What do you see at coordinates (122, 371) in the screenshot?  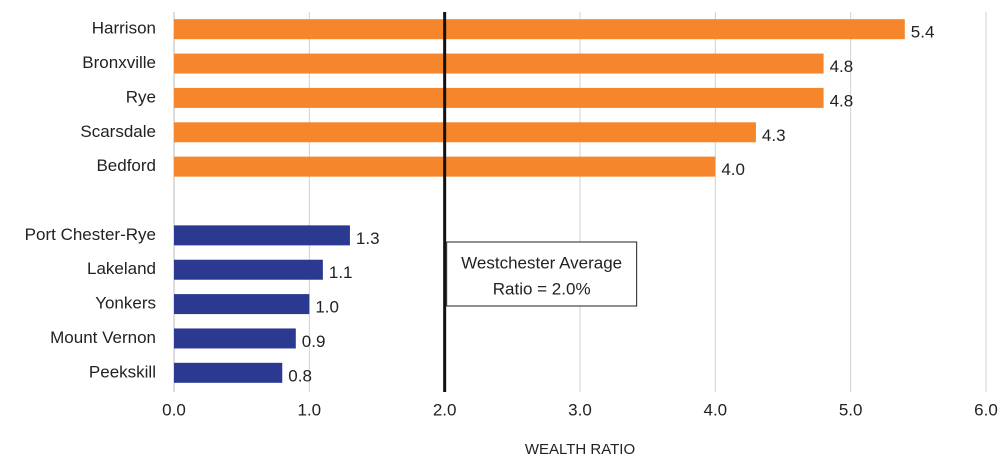 I see `y-tick-label: Peekskill` at bounding box center [122, 371].